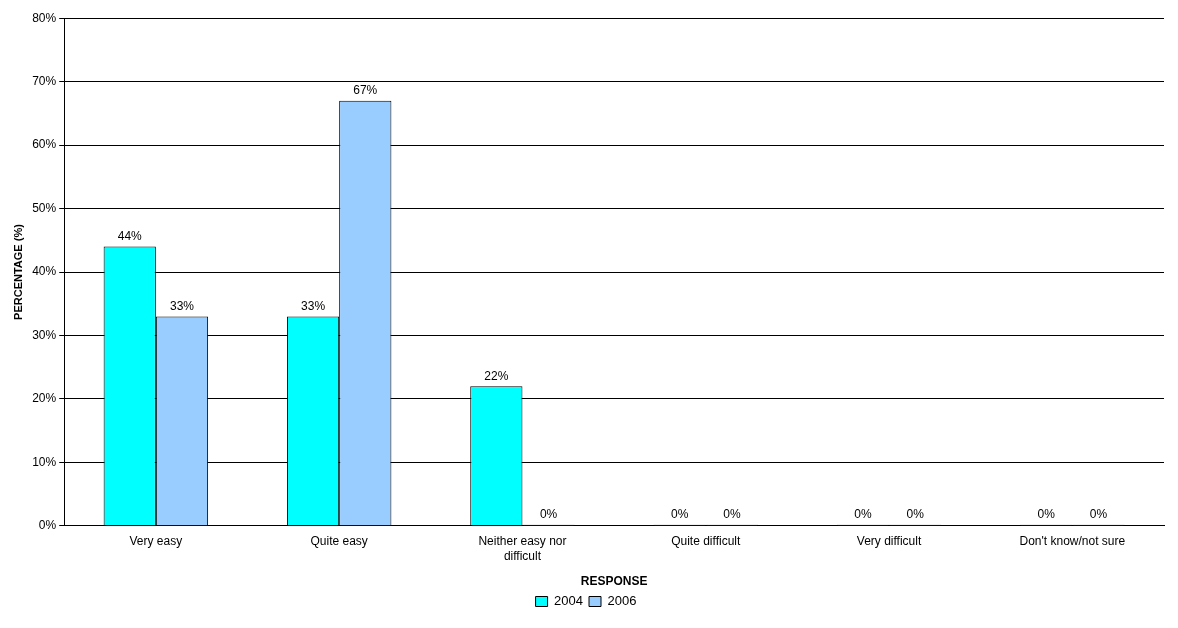 Image resolution: width=1178 pixels, height=628 pixels. I want to click on y-tick-label: 20%, so click(44, 398).